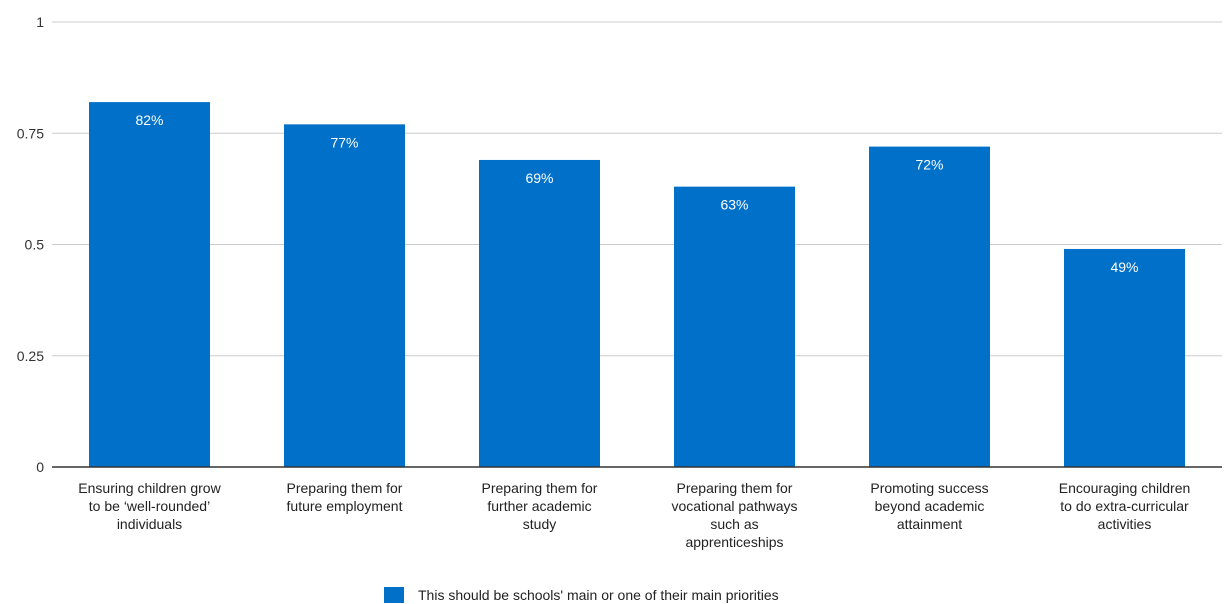 The height and width of the screenshot is (604, 1224). What do you see at coordinates (734, 205) in the screenshot?
I see `bar-value-label: 63%` at bounding box center [734, 205].